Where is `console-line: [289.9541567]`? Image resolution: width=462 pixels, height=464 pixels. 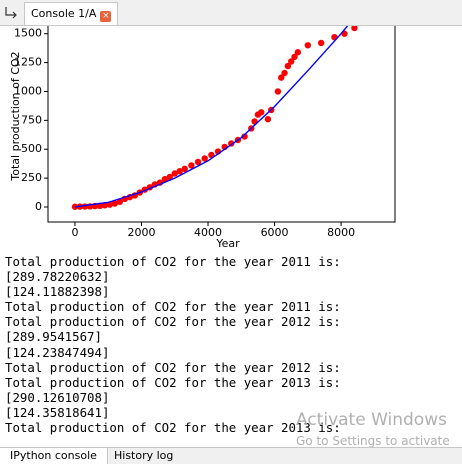 console-line: [289.9541567] is located at coordinates (53, 337).